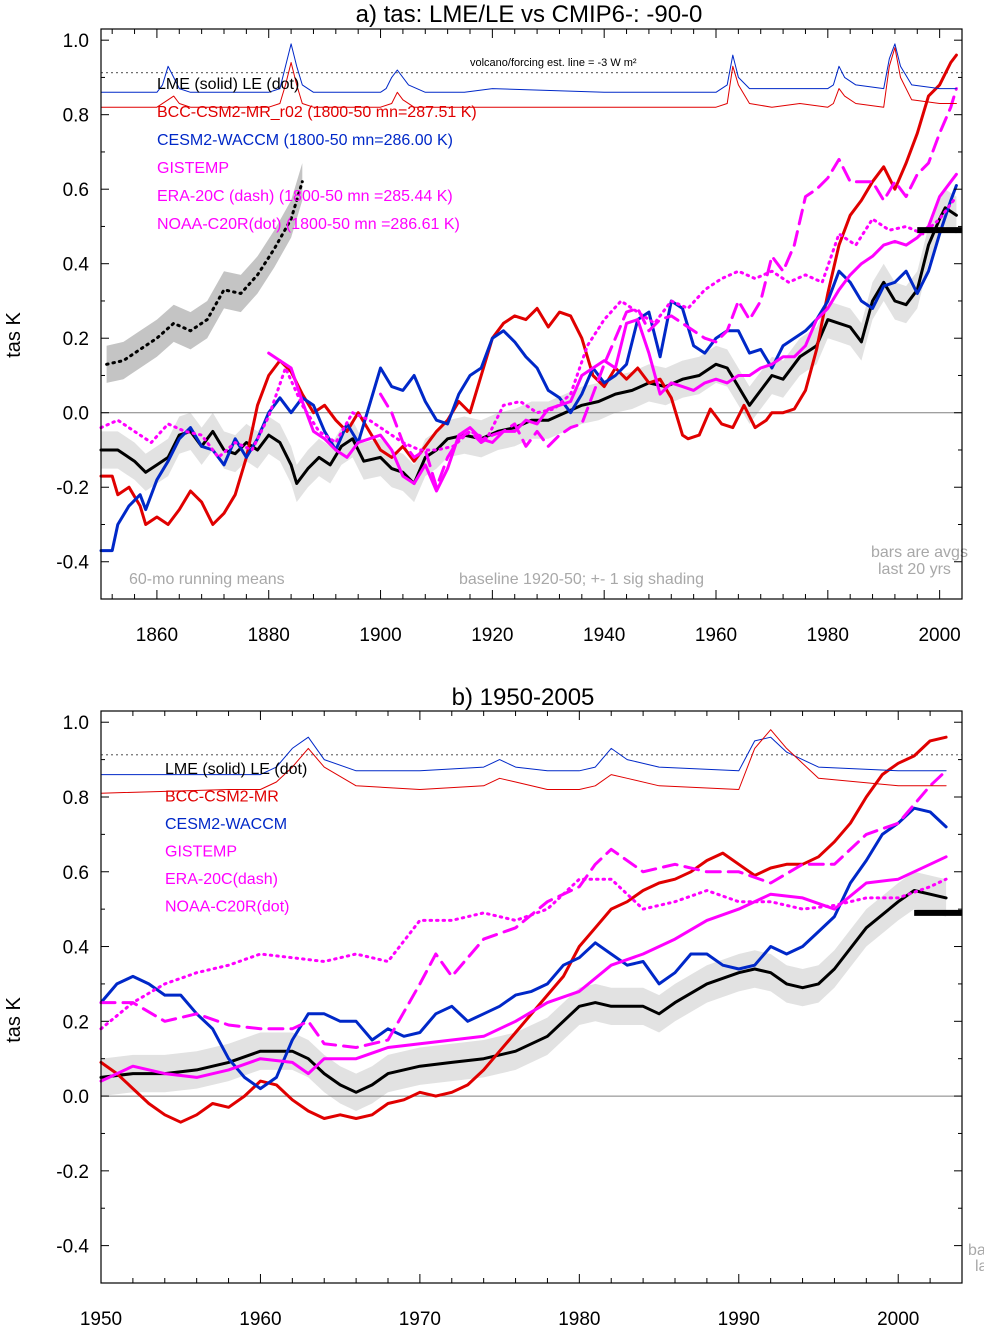 Image resolution: width=984 pixels, height=1325 pixels. What do you see at coordinates (260, 1317) in the screenshot?
I see `panel-b-xtick-label: 1960` at bounding box center [260, 1317].